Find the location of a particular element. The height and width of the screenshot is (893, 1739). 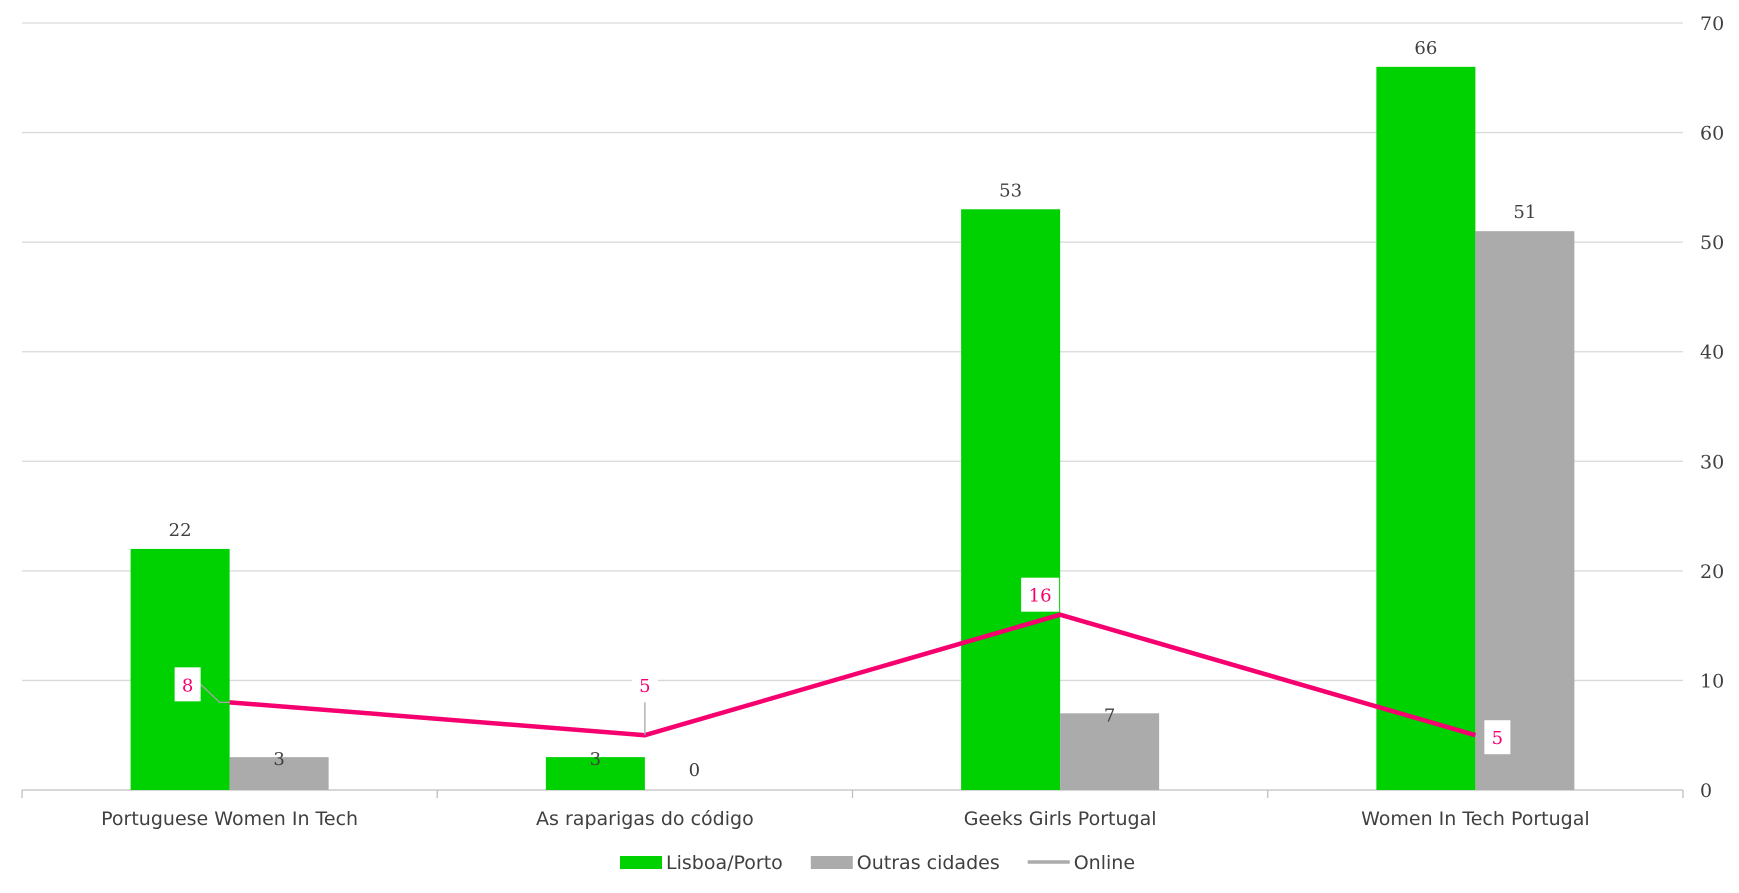

line-online is located at coordinates (853, 675).